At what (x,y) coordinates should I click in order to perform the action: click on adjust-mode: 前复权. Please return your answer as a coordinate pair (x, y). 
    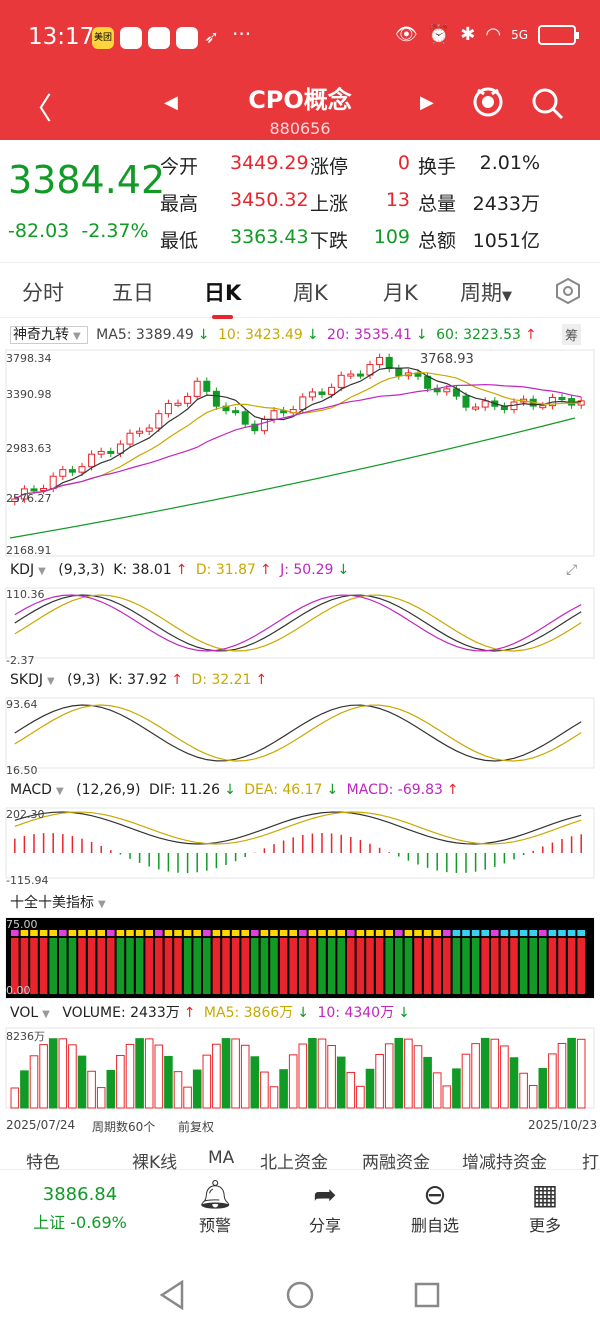
    Looking at the image, I should click on (196, 1127).